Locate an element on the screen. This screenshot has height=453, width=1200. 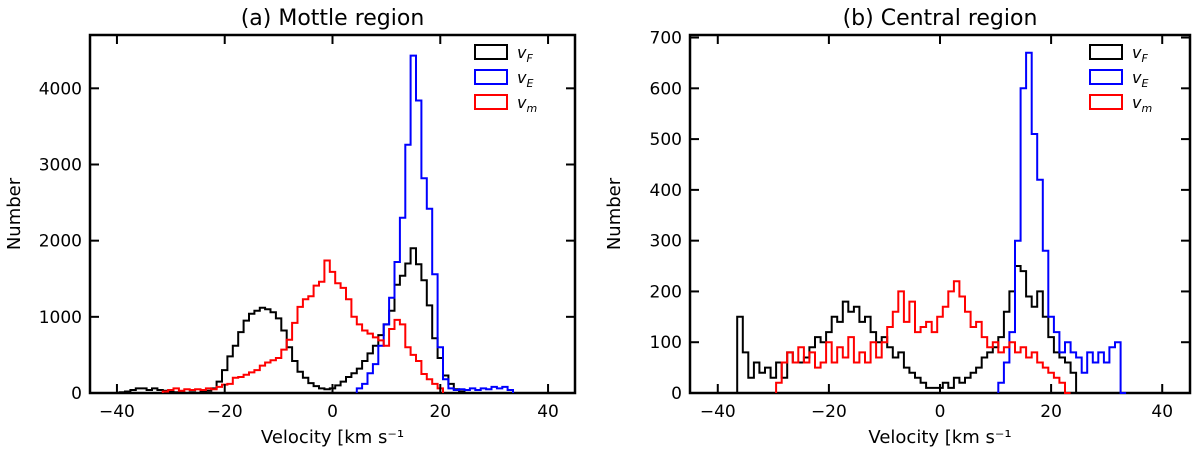
y-tick-label: 200 is located at coordinates (666, 292).